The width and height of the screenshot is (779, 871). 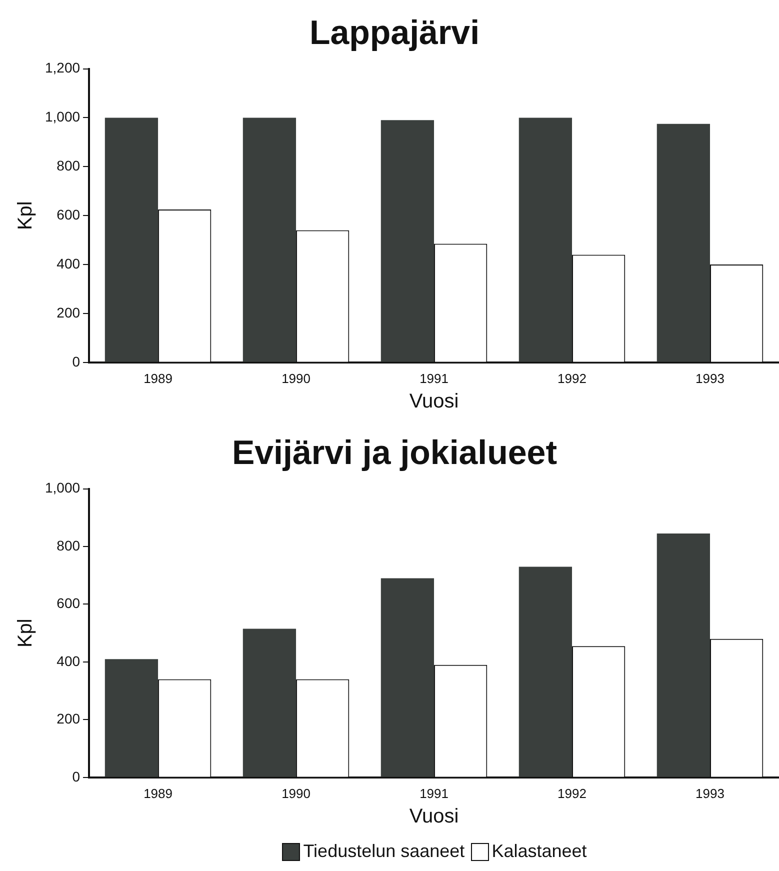 I want to click on legend-label: Tiedustelun saaneet, so click(x=384, y=851).